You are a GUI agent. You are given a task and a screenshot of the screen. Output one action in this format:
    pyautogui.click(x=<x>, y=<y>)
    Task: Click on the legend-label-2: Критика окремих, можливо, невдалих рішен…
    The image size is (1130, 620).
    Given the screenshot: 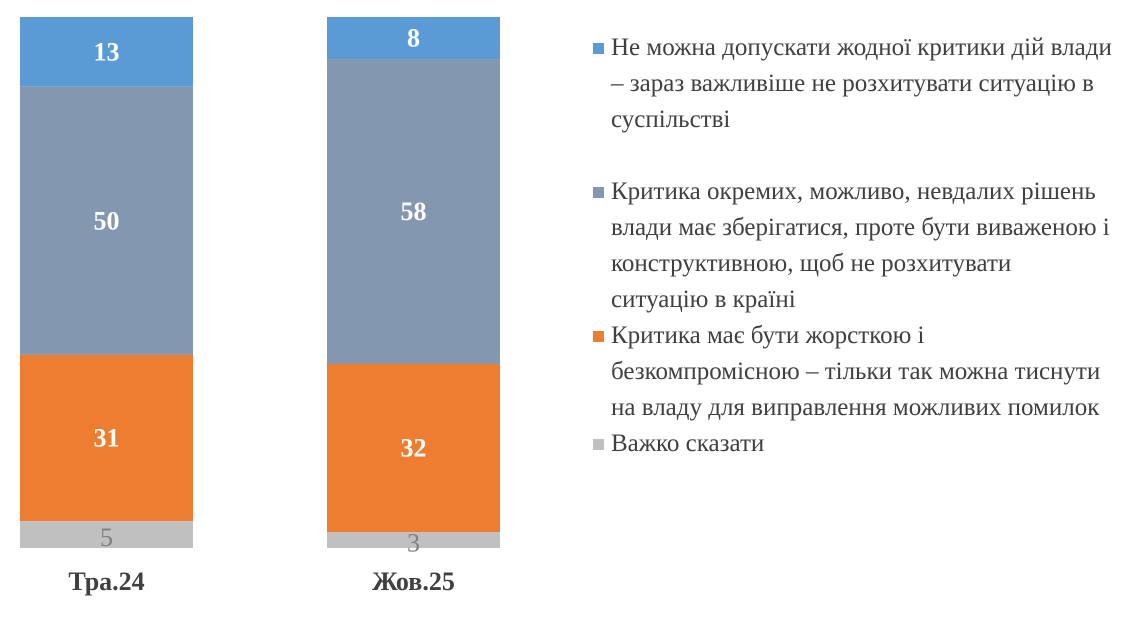 What is the action you would take?
    pyautogui.click(x=860, y=245)
    